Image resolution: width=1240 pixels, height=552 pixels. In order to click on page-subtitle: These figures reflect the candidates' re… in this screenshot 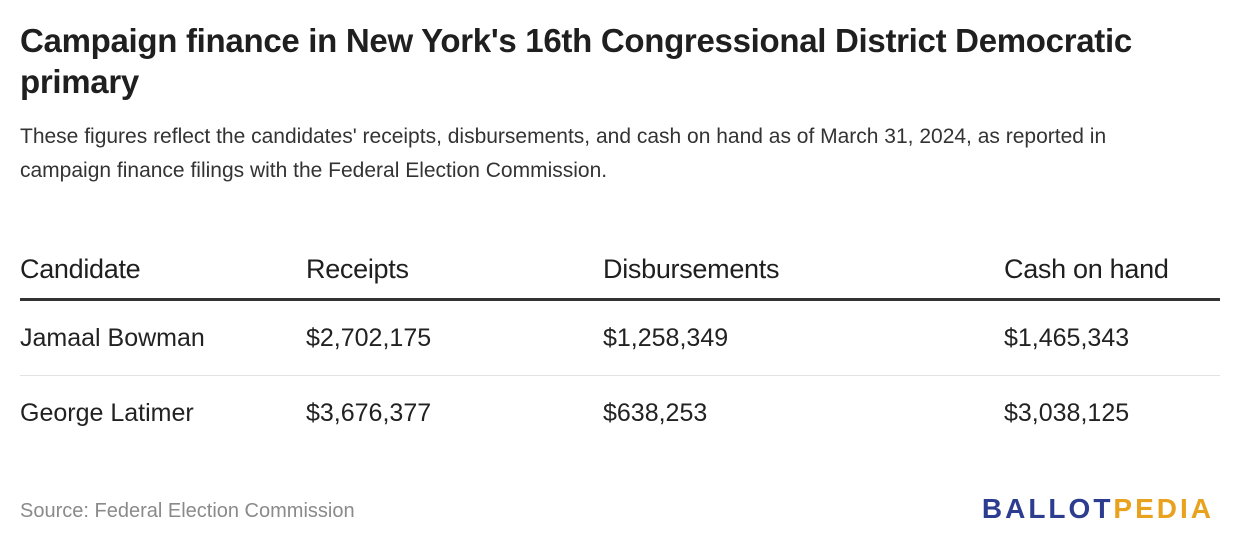, I will do `click(563, 153)`.